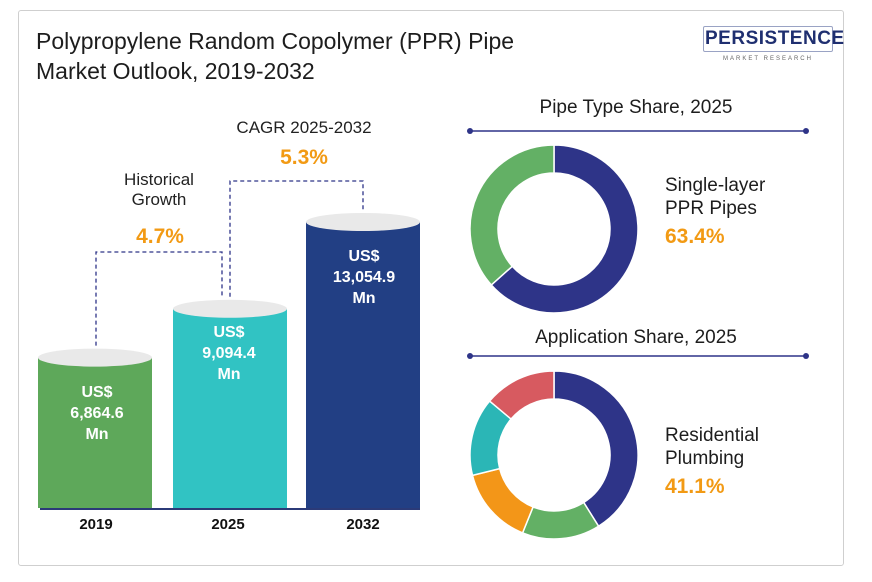 This screenshot has width=872, height=582. I want to click on logo-wordmark: PERSISTENCE, so click(775, 38).